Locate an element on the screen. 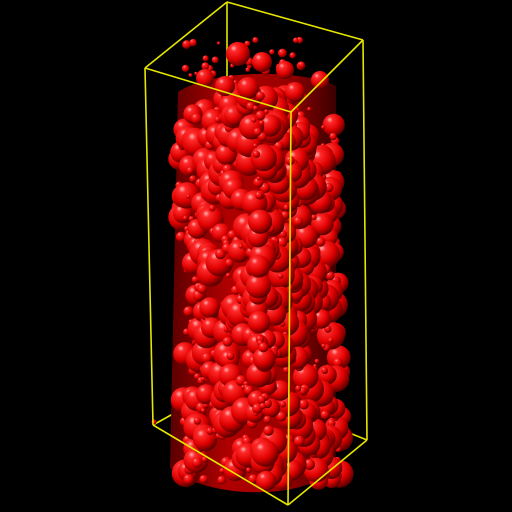  box-edge-bottom-right is located at coordinates (327, 472).